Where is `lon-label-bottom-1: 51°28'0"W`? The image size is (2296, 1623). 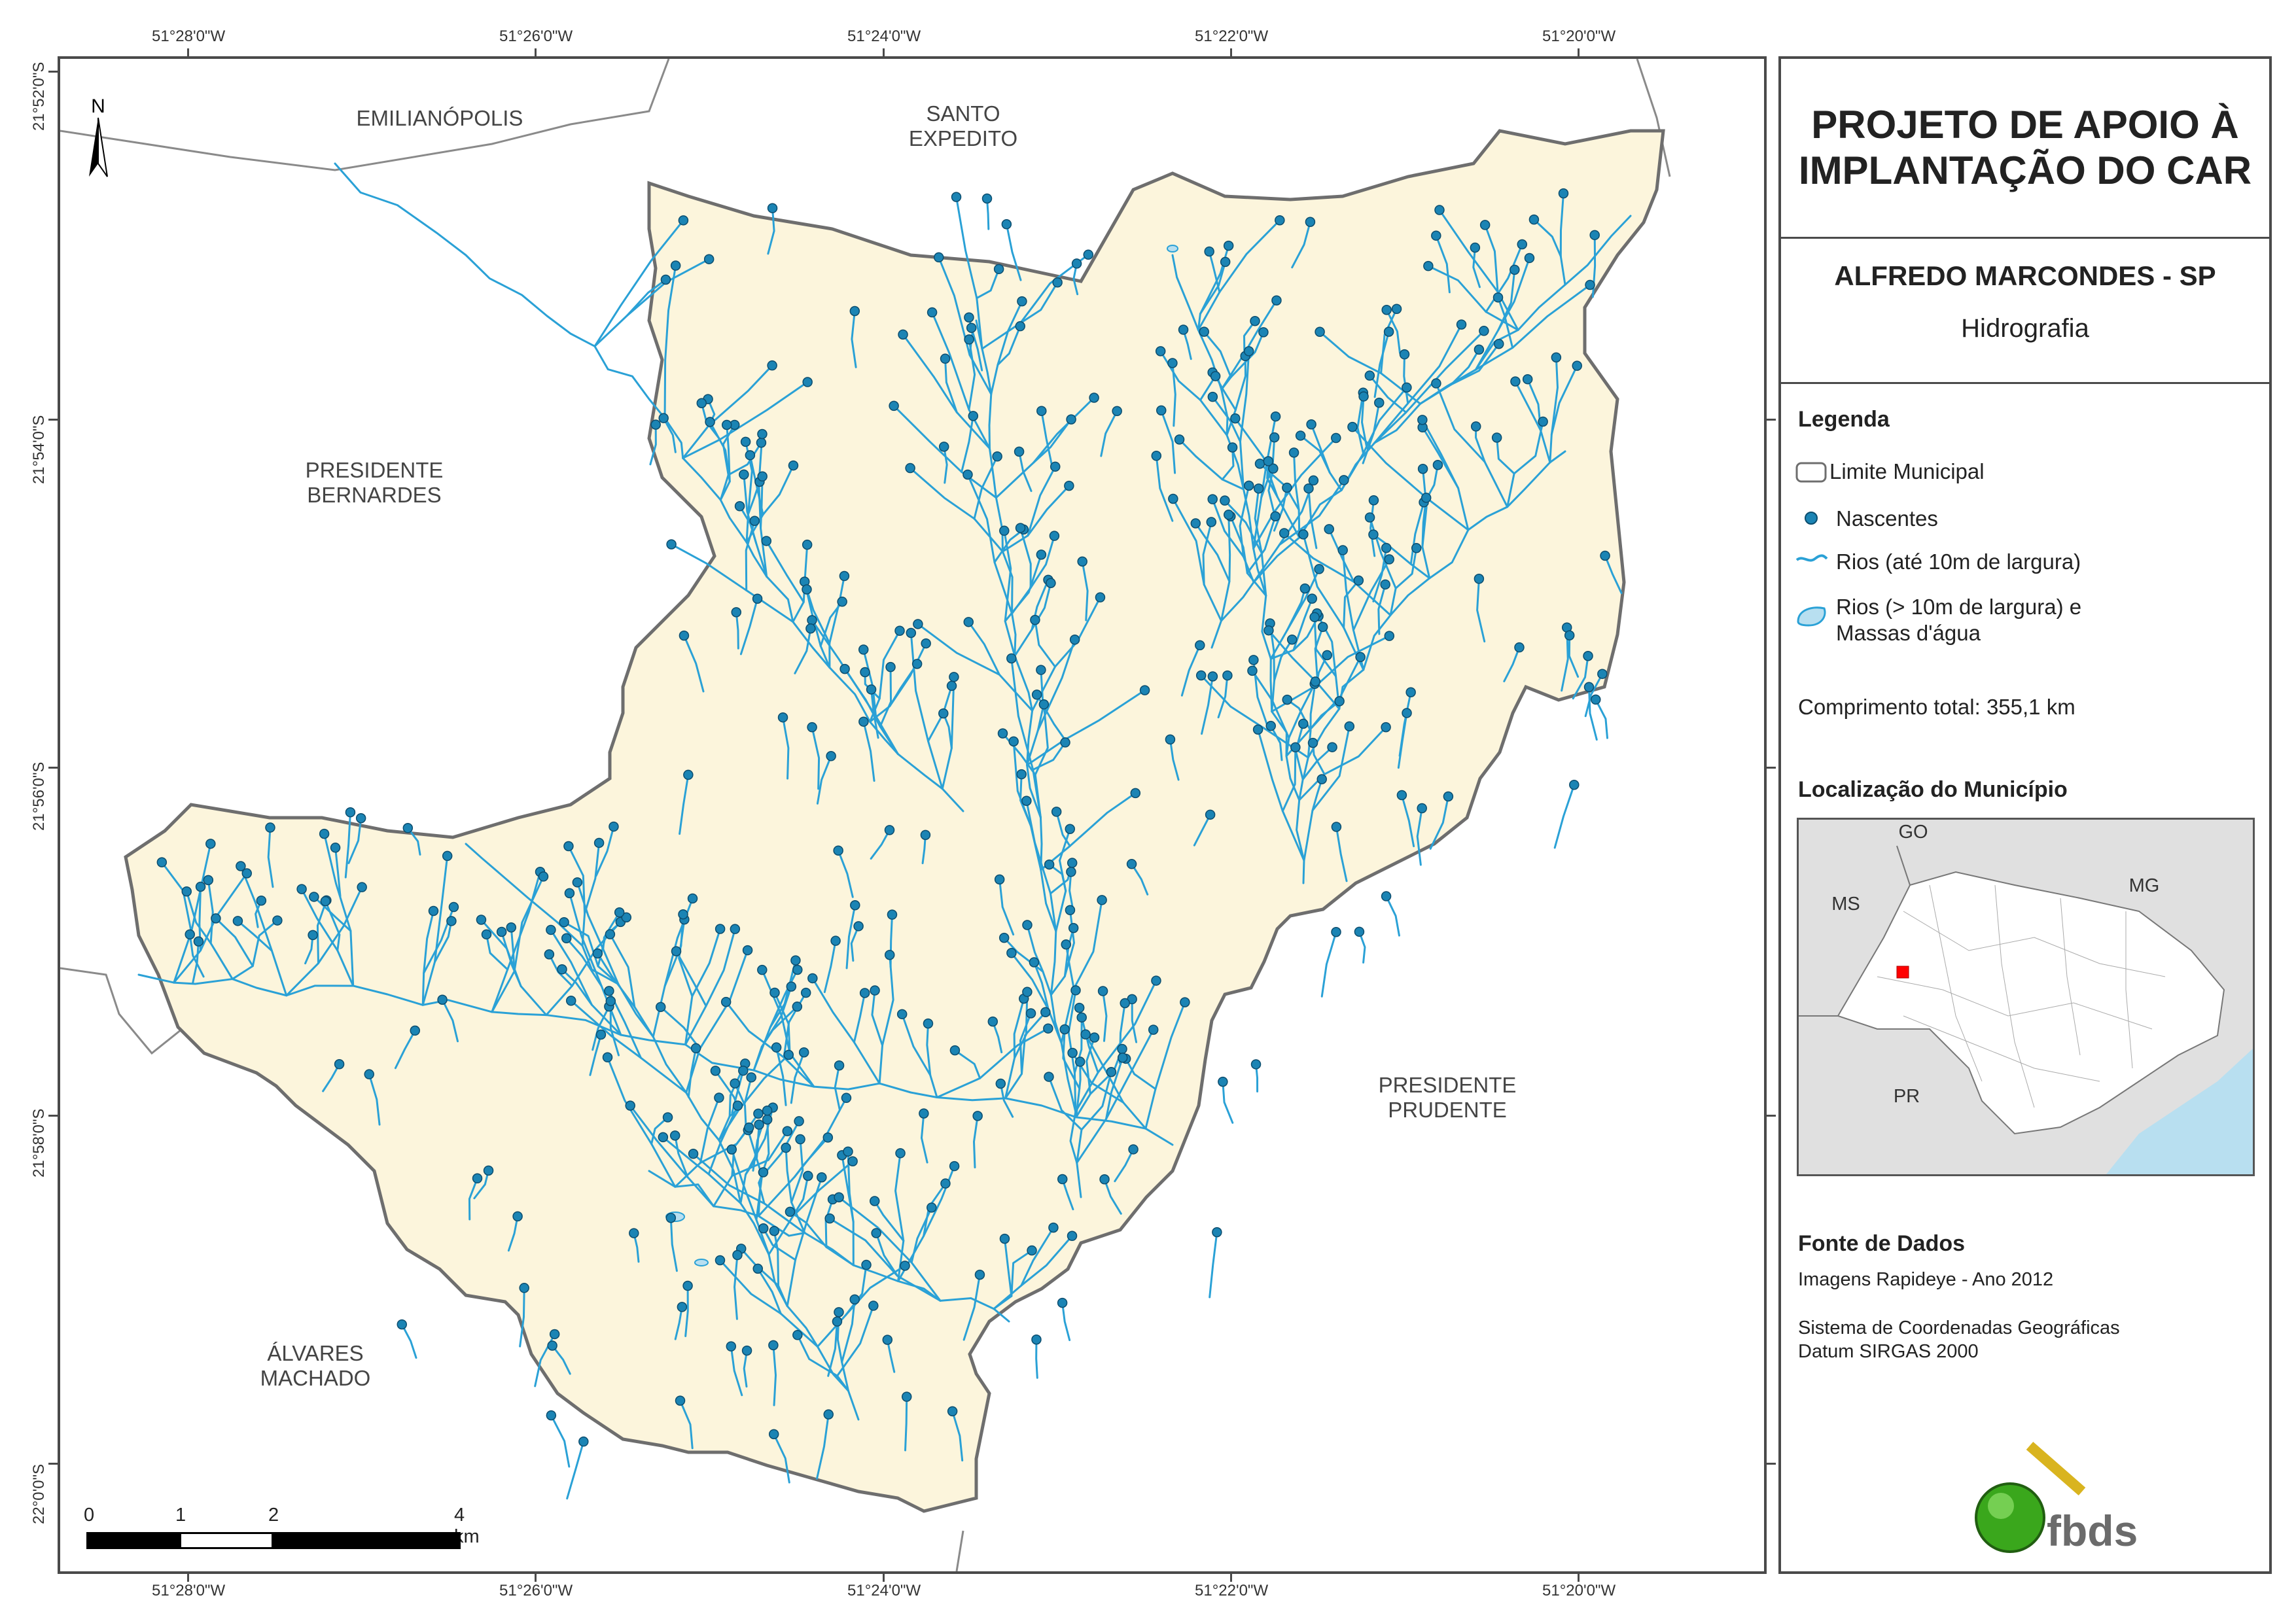
lon-label-bottom-1: 51°28'0"W is located at coordinates (189, 1591).